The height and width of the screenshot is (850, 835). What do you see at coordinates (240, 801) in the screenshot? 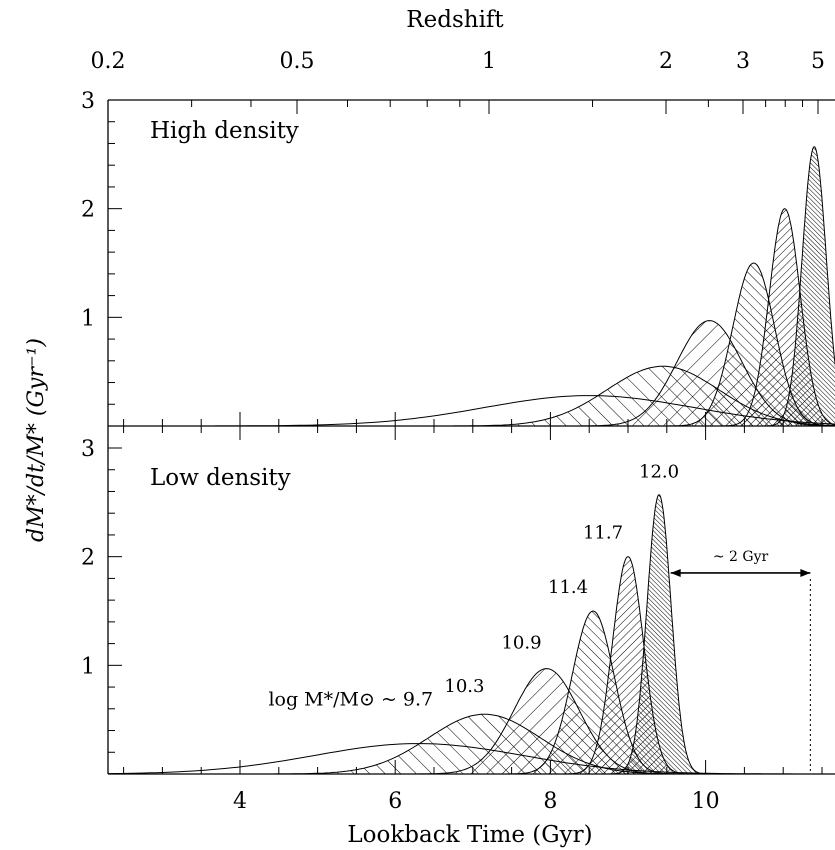
I see `x-tick-label: 4` at bounding box center [240, 801].